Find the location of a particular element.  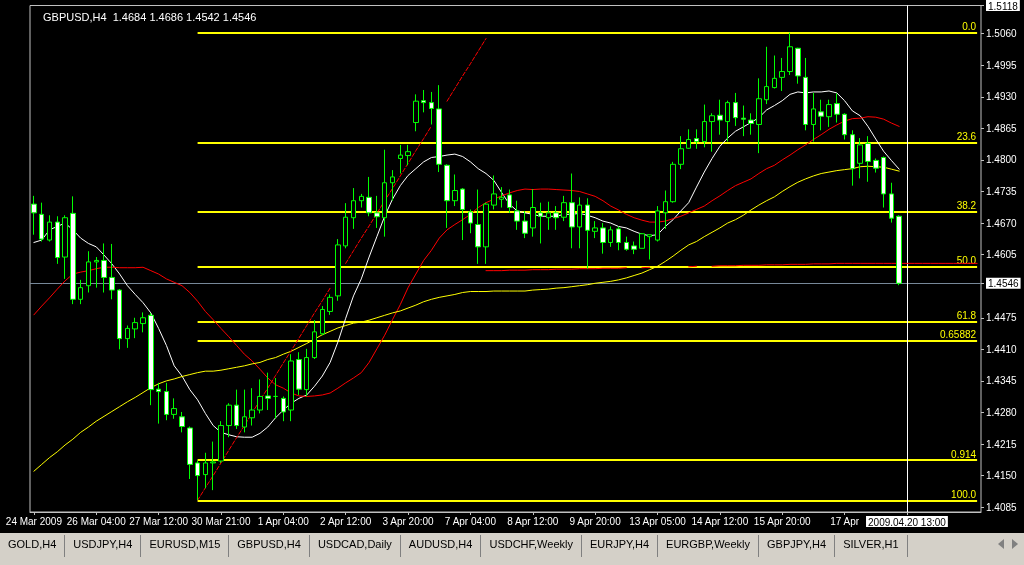

x-tick-label: 24 Mar 2009 is located at coordinates (34, 521).